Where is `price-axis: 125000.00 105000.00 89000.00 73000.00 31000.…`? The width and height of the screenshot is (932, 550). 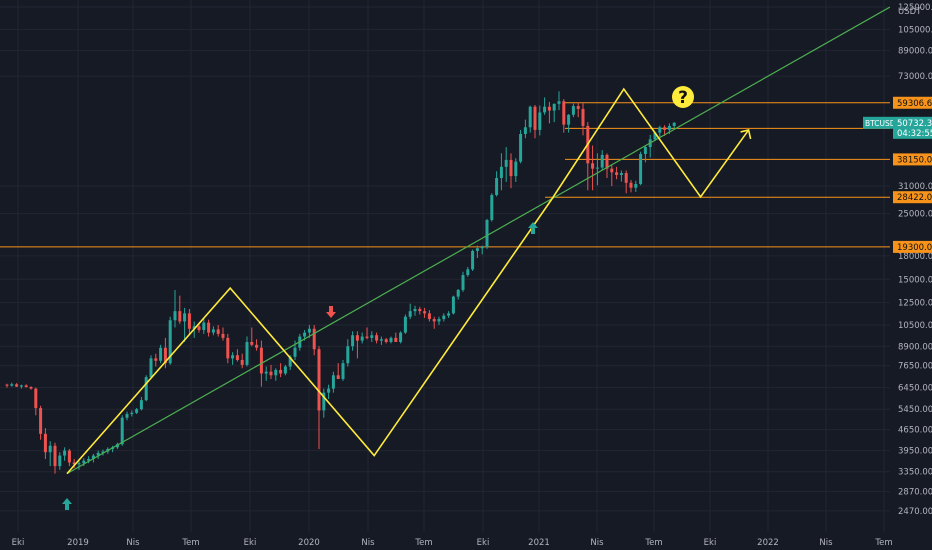 price-axis: 125000.00 105000.00 89000.00 73000.00 31000.… is located at coordinates (911, 275).